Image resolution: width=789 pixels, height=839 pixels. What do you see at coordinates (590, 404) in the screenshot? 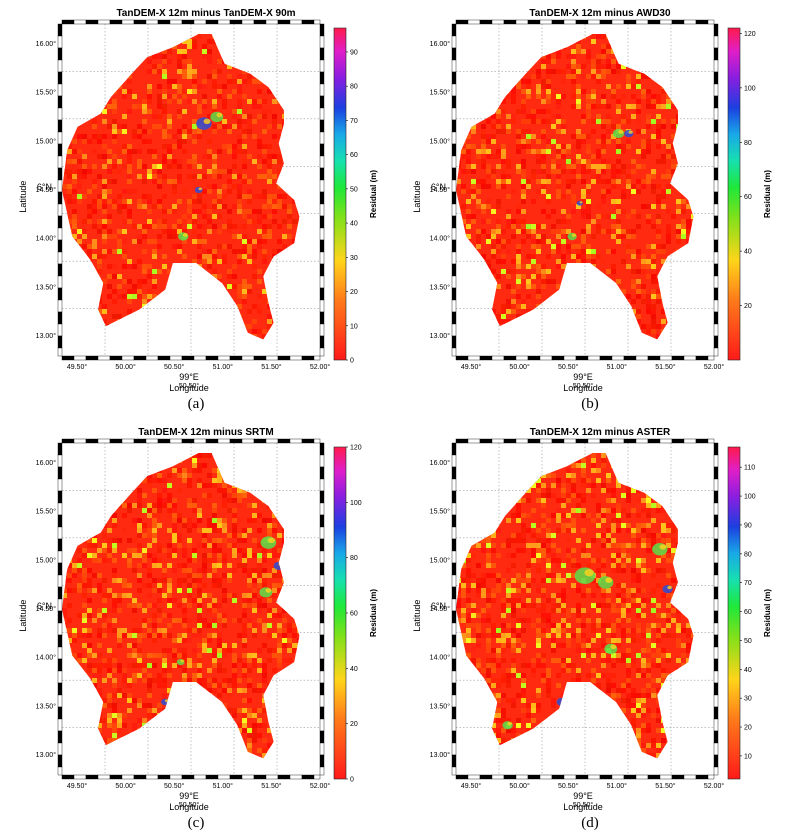
I see `panel-caption: (b)` at bounding box center [590, 404].